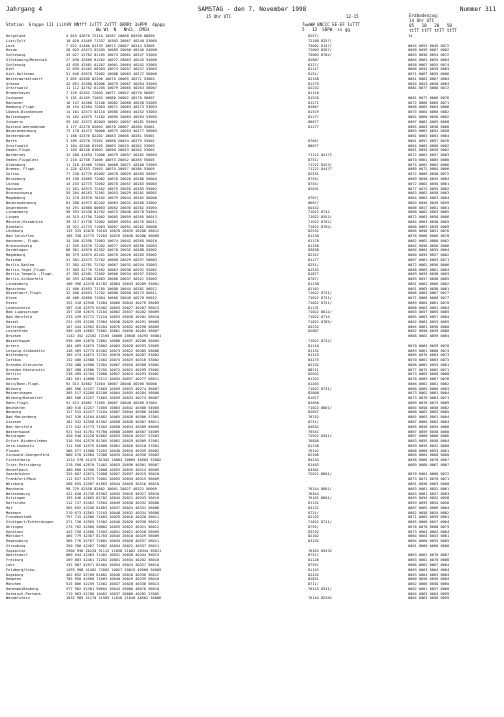 Image resolution: width=504 pixels, height=717 pixels. What do you see at coordinates (429, 302) in the screenshot?
I see `soil-temperatures: 0069 0064 0061 0070` at bounding box center [429, 302].